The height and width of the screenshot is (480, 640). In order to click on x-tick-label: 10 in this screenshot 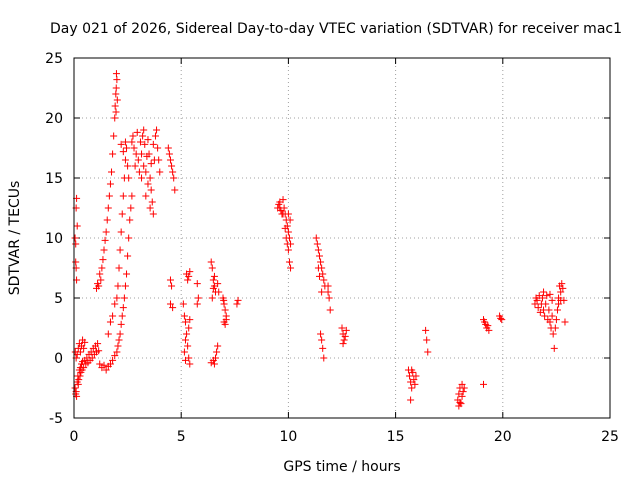, I will do `click(288, 437)`.